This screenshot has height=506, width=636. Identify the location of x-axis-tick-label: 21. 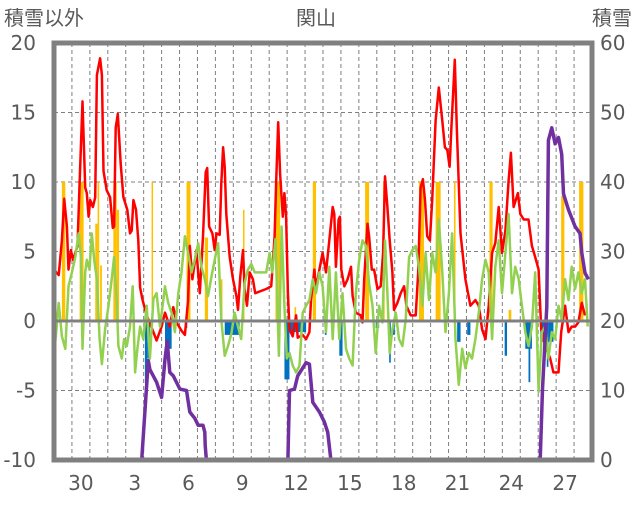
(457, 483).